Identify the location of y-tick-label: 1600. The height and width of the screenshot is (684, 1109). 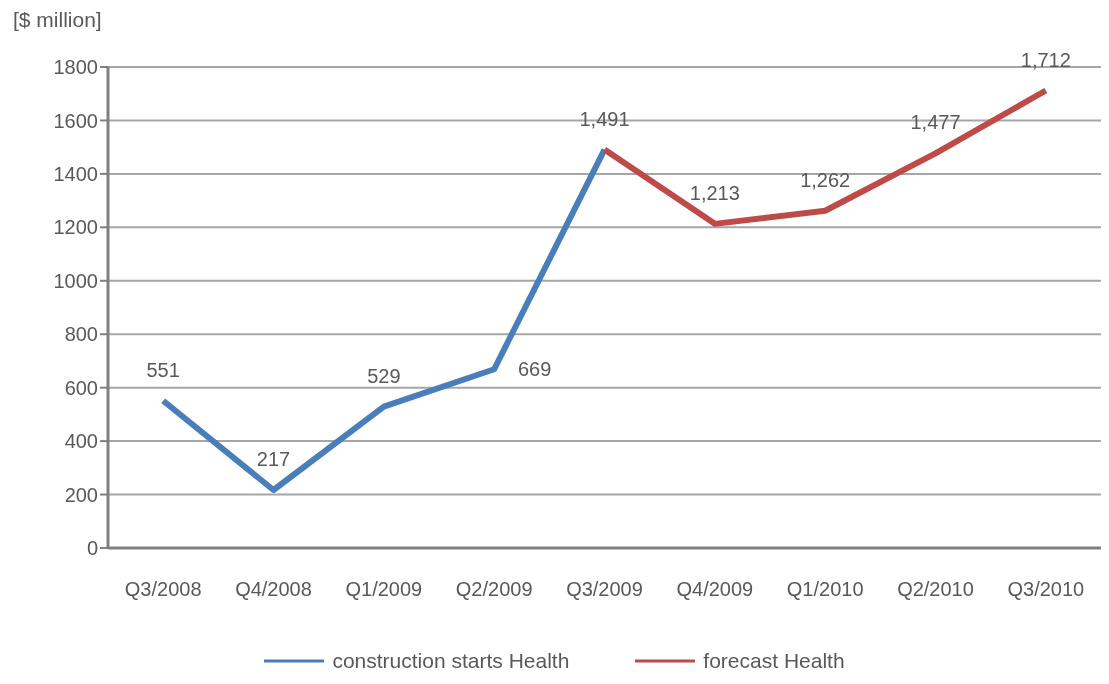
(75, 120).